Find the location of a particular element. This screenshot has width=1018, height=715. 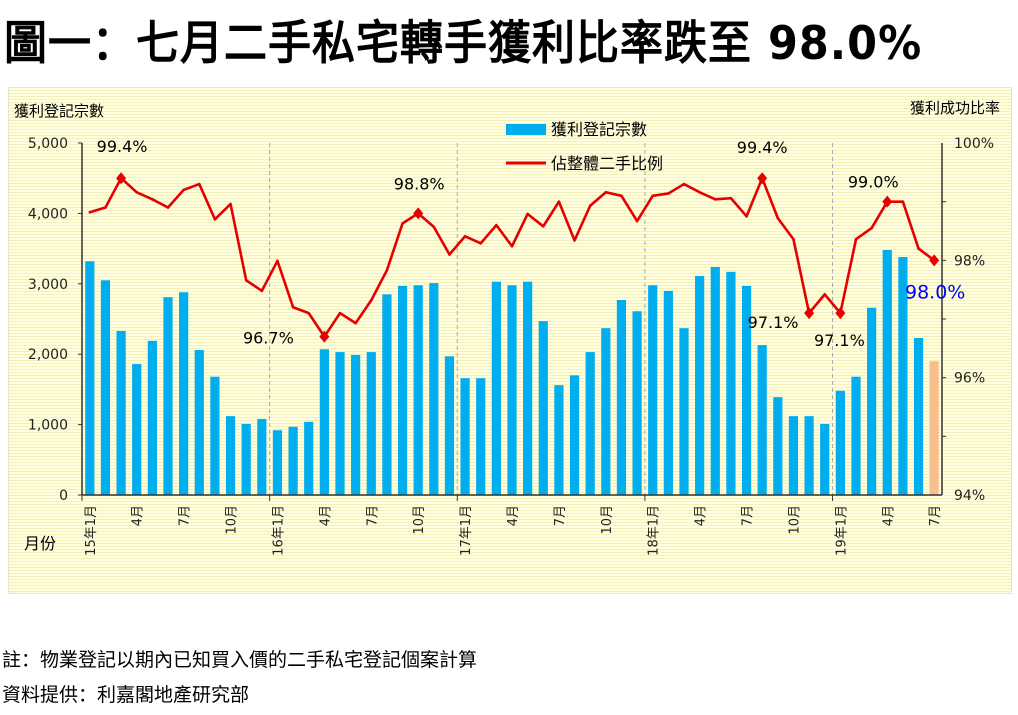

data-label: 97.1% is located at coordinates (773, 322).